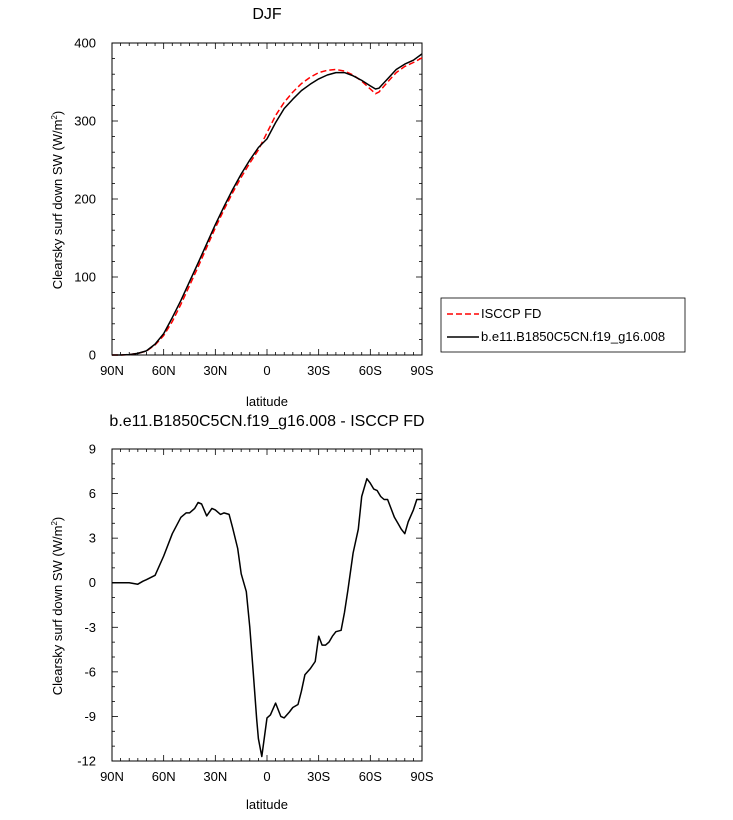 This screenshot has width=733, height=820. Describe the element at coordinates (266, 370) in the screenshot. I see `top-x-tick-label: 0` at that location.